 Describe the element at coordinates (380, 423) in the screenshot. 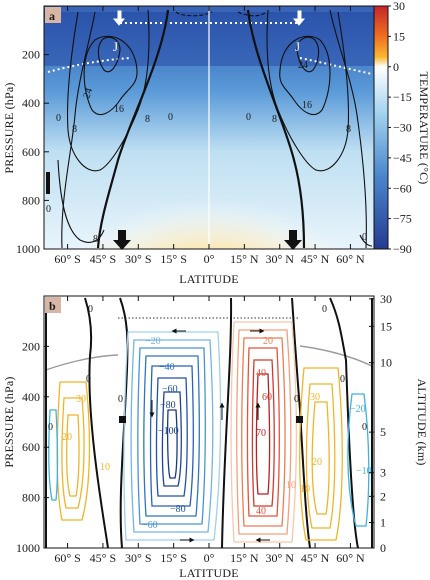

I see `panel-b-altitude-axis: 0 1 2 3 5 10 15 30` at that location.